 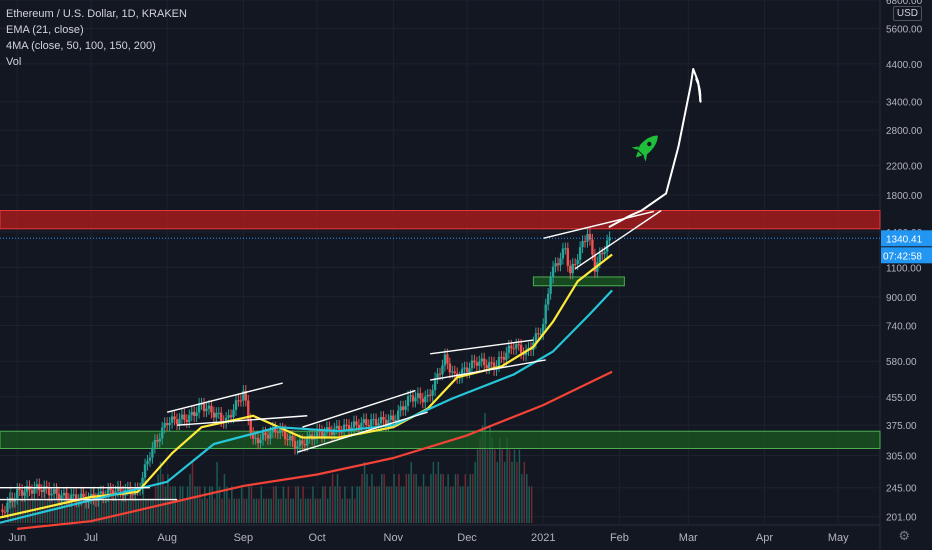 I want to click on countdown-tag, so click(x=906, y=255).